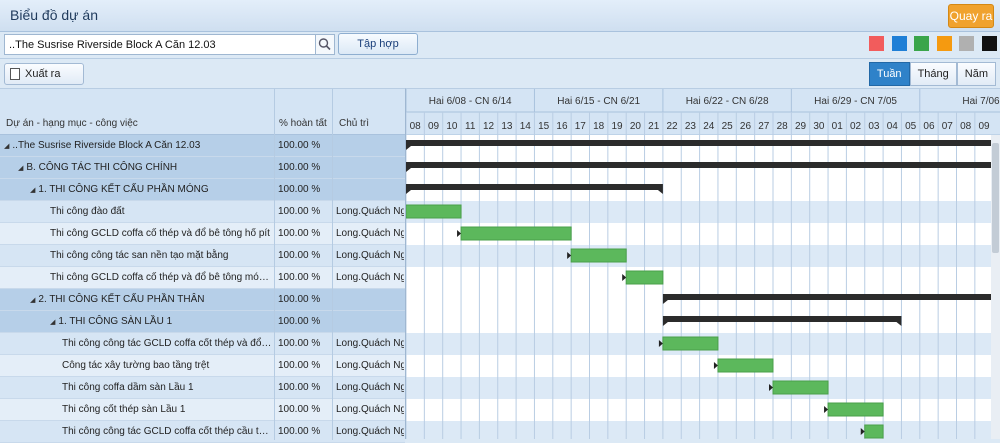 Image resolution: width=1000 pixels, height=443 pixels. Describe the element at coordinates (874, 126) in the screenshot. I see `day-label: 03` at that location.